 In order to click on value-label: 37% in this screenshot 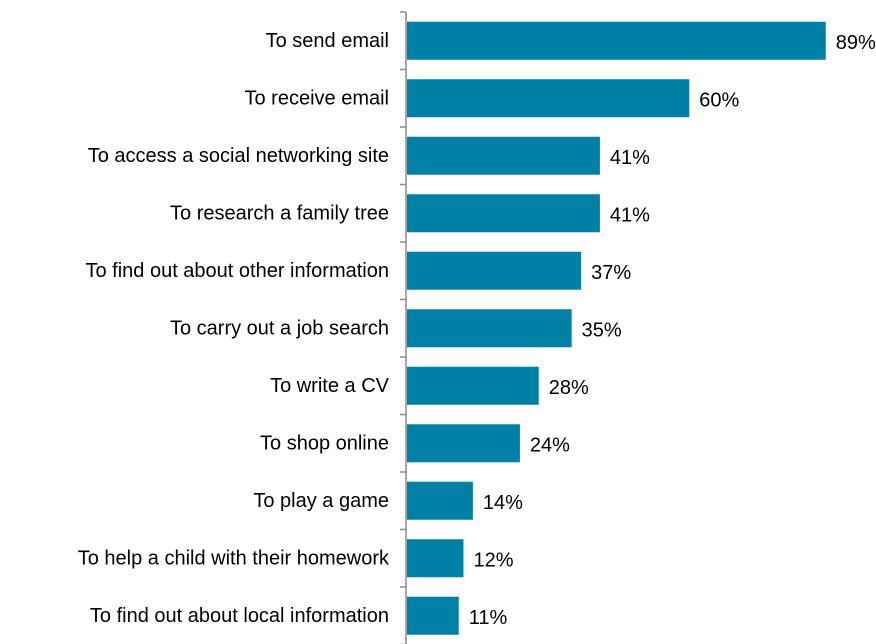, I will do `click(611, 273)`.